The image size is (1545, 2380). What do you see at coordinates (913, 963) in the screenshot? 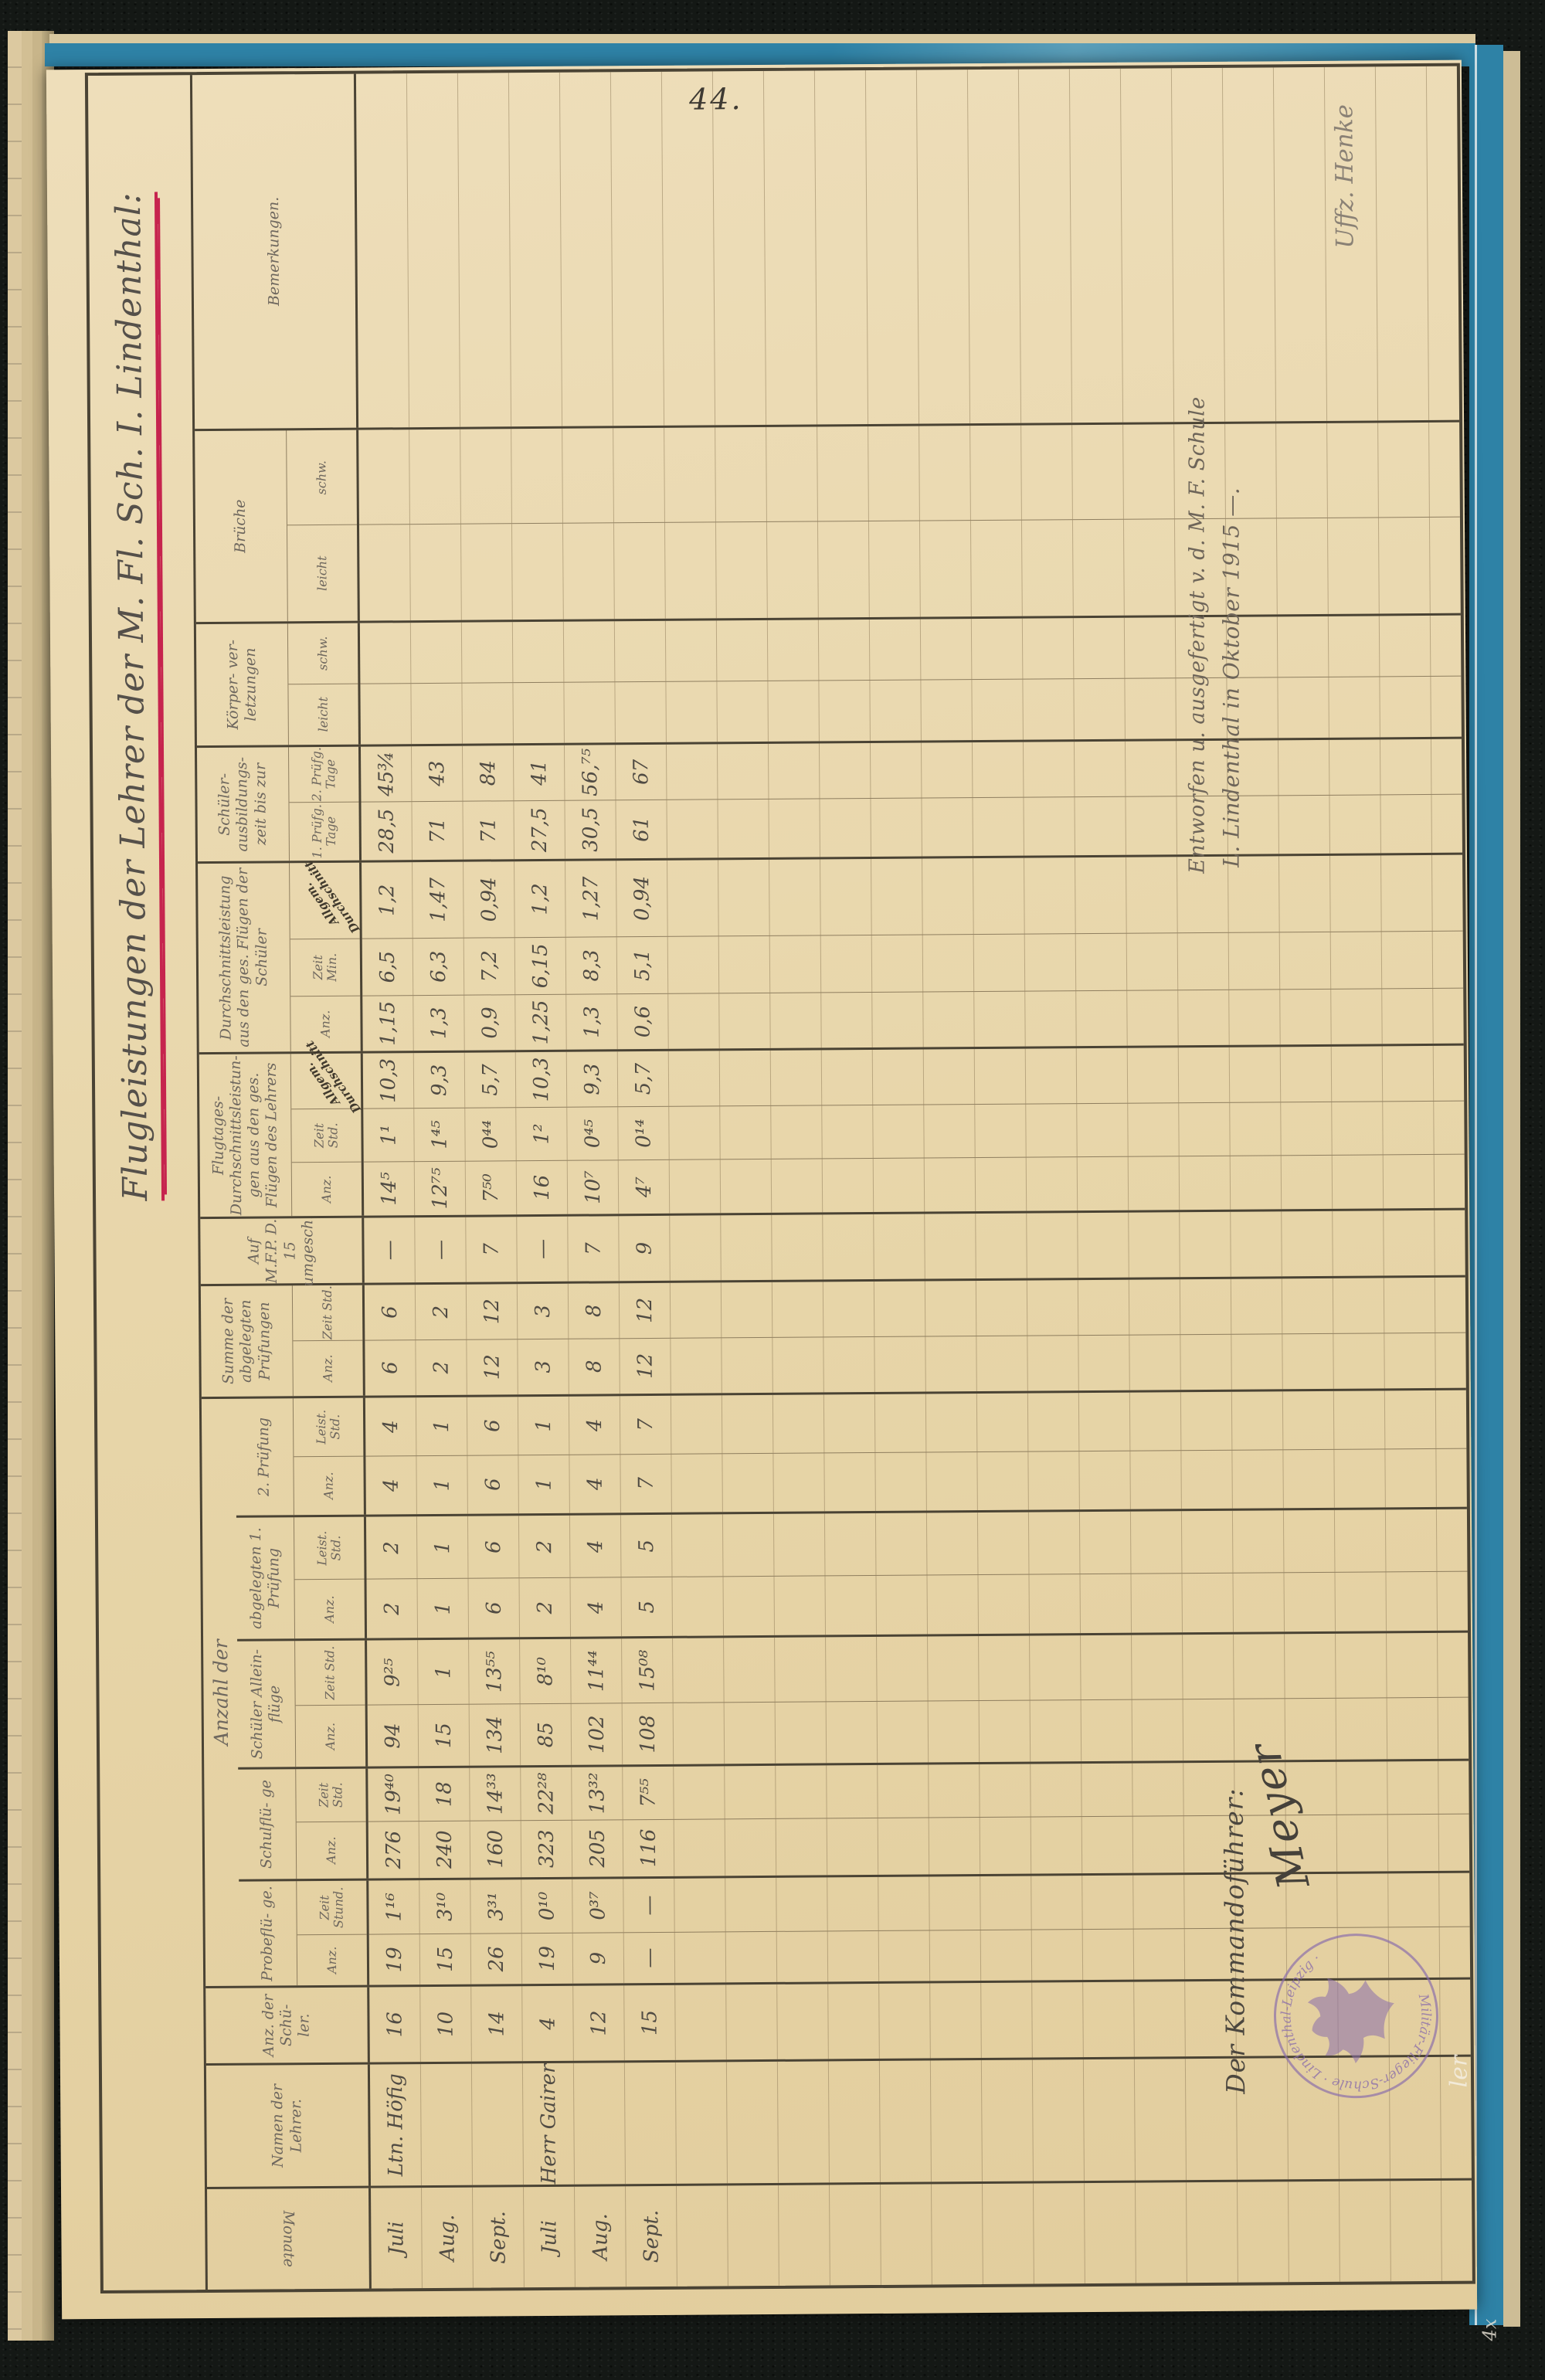
I see `column-cells: 6,5 6,3 7,2 6,15 8,3 5,1` at bounding box center [913, 963].